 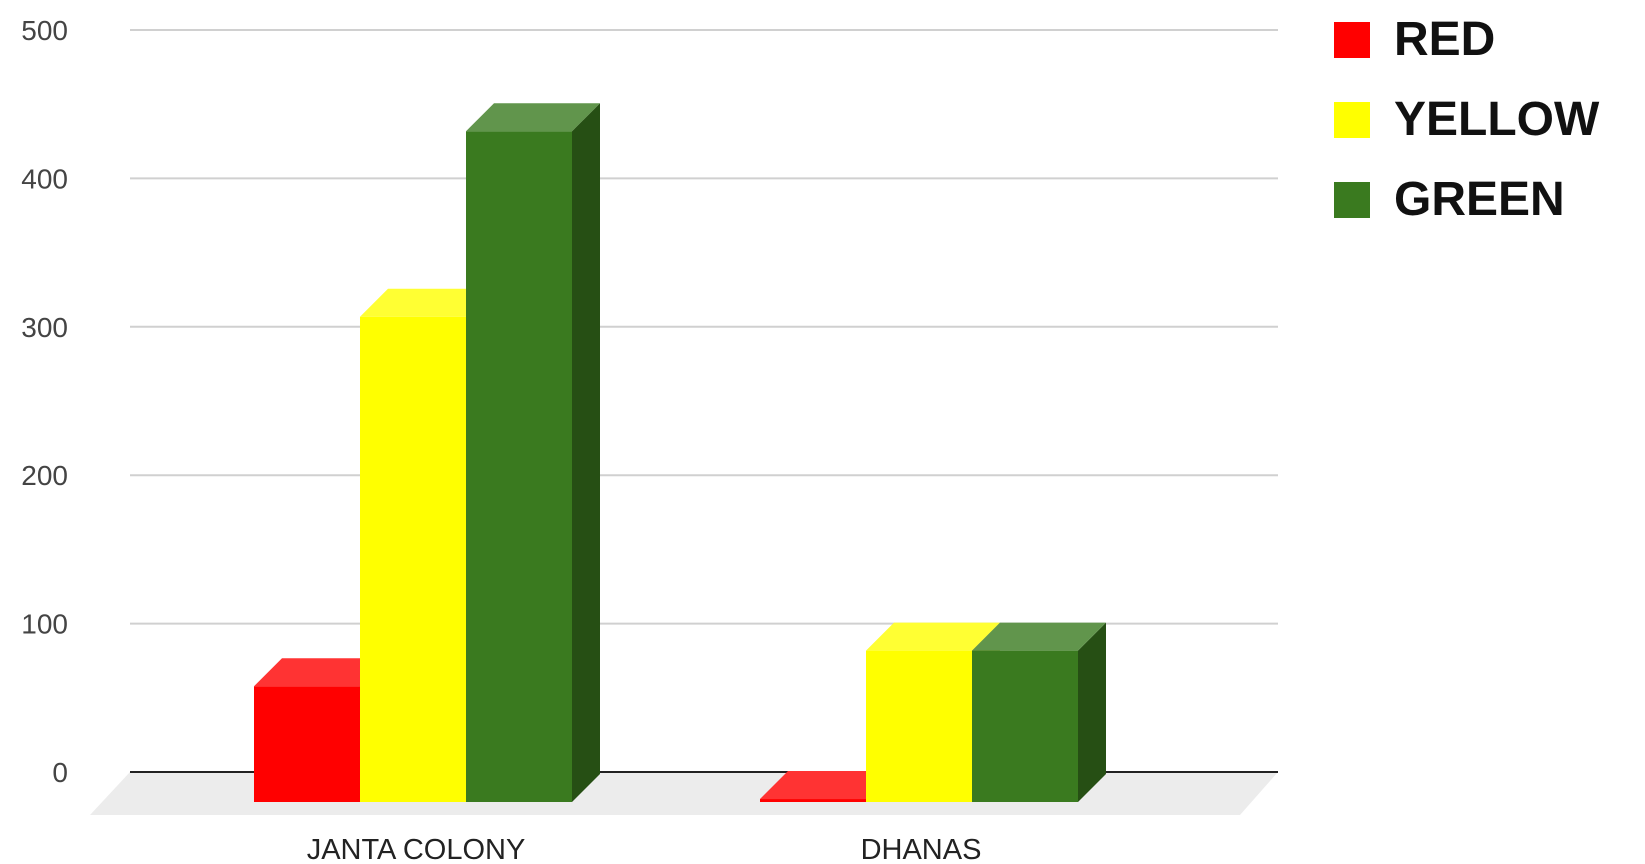 I want to click on legend-item-red: RED, so click(x=1414, y=39).